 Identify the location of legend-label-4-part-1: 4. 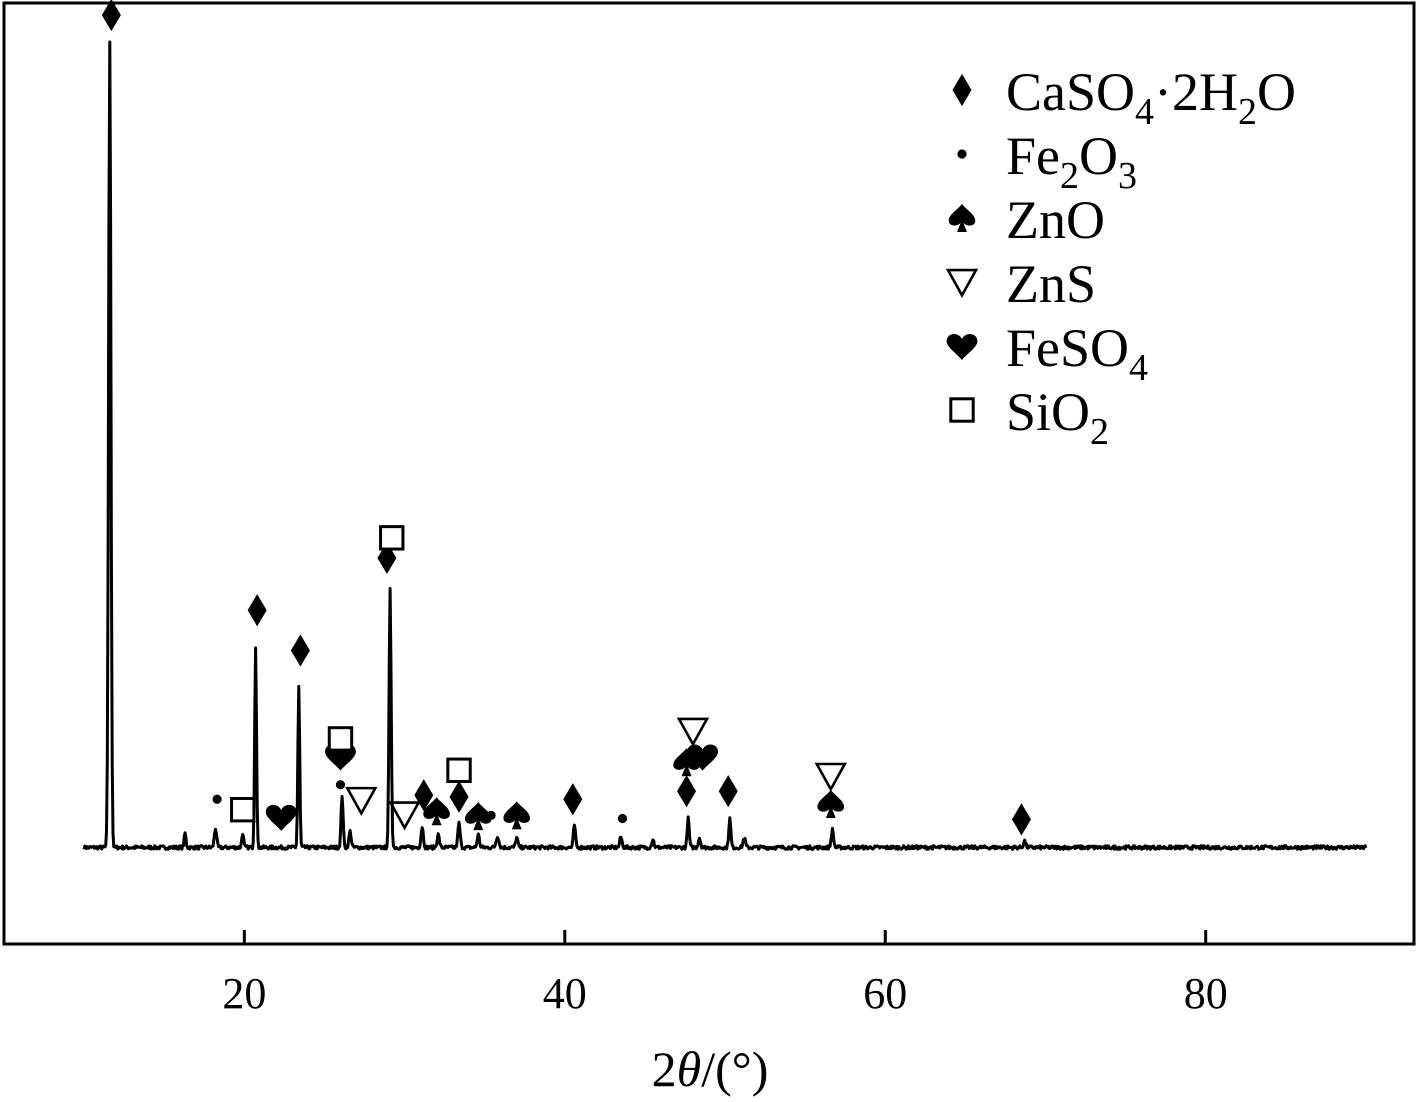
(1138, 368).